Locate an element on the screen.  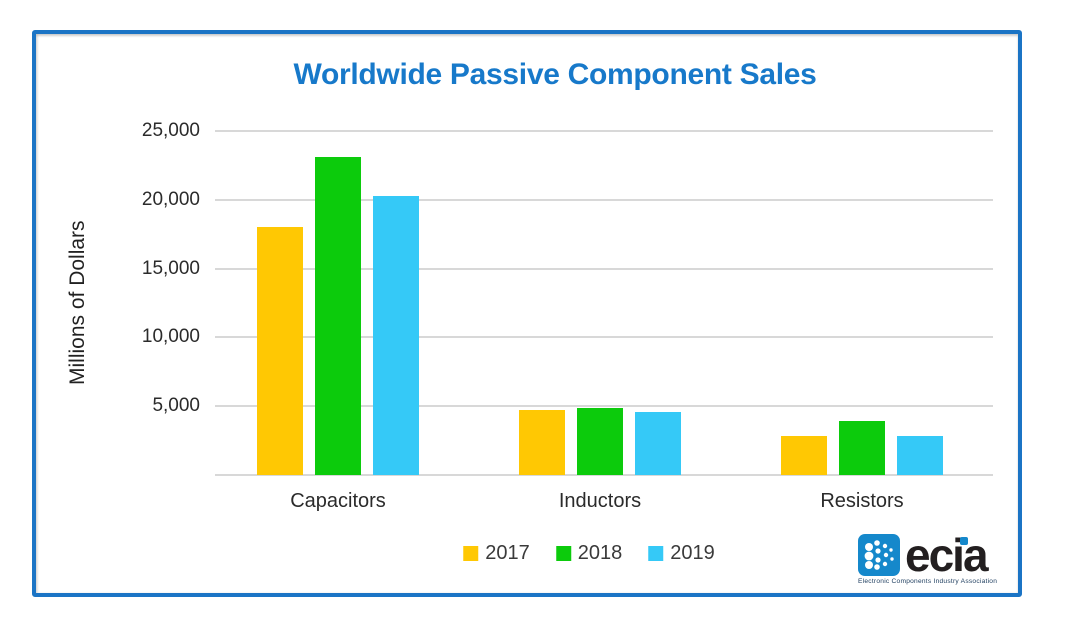
ecia-logo-mark-icon is located at coordinates (879, 555).